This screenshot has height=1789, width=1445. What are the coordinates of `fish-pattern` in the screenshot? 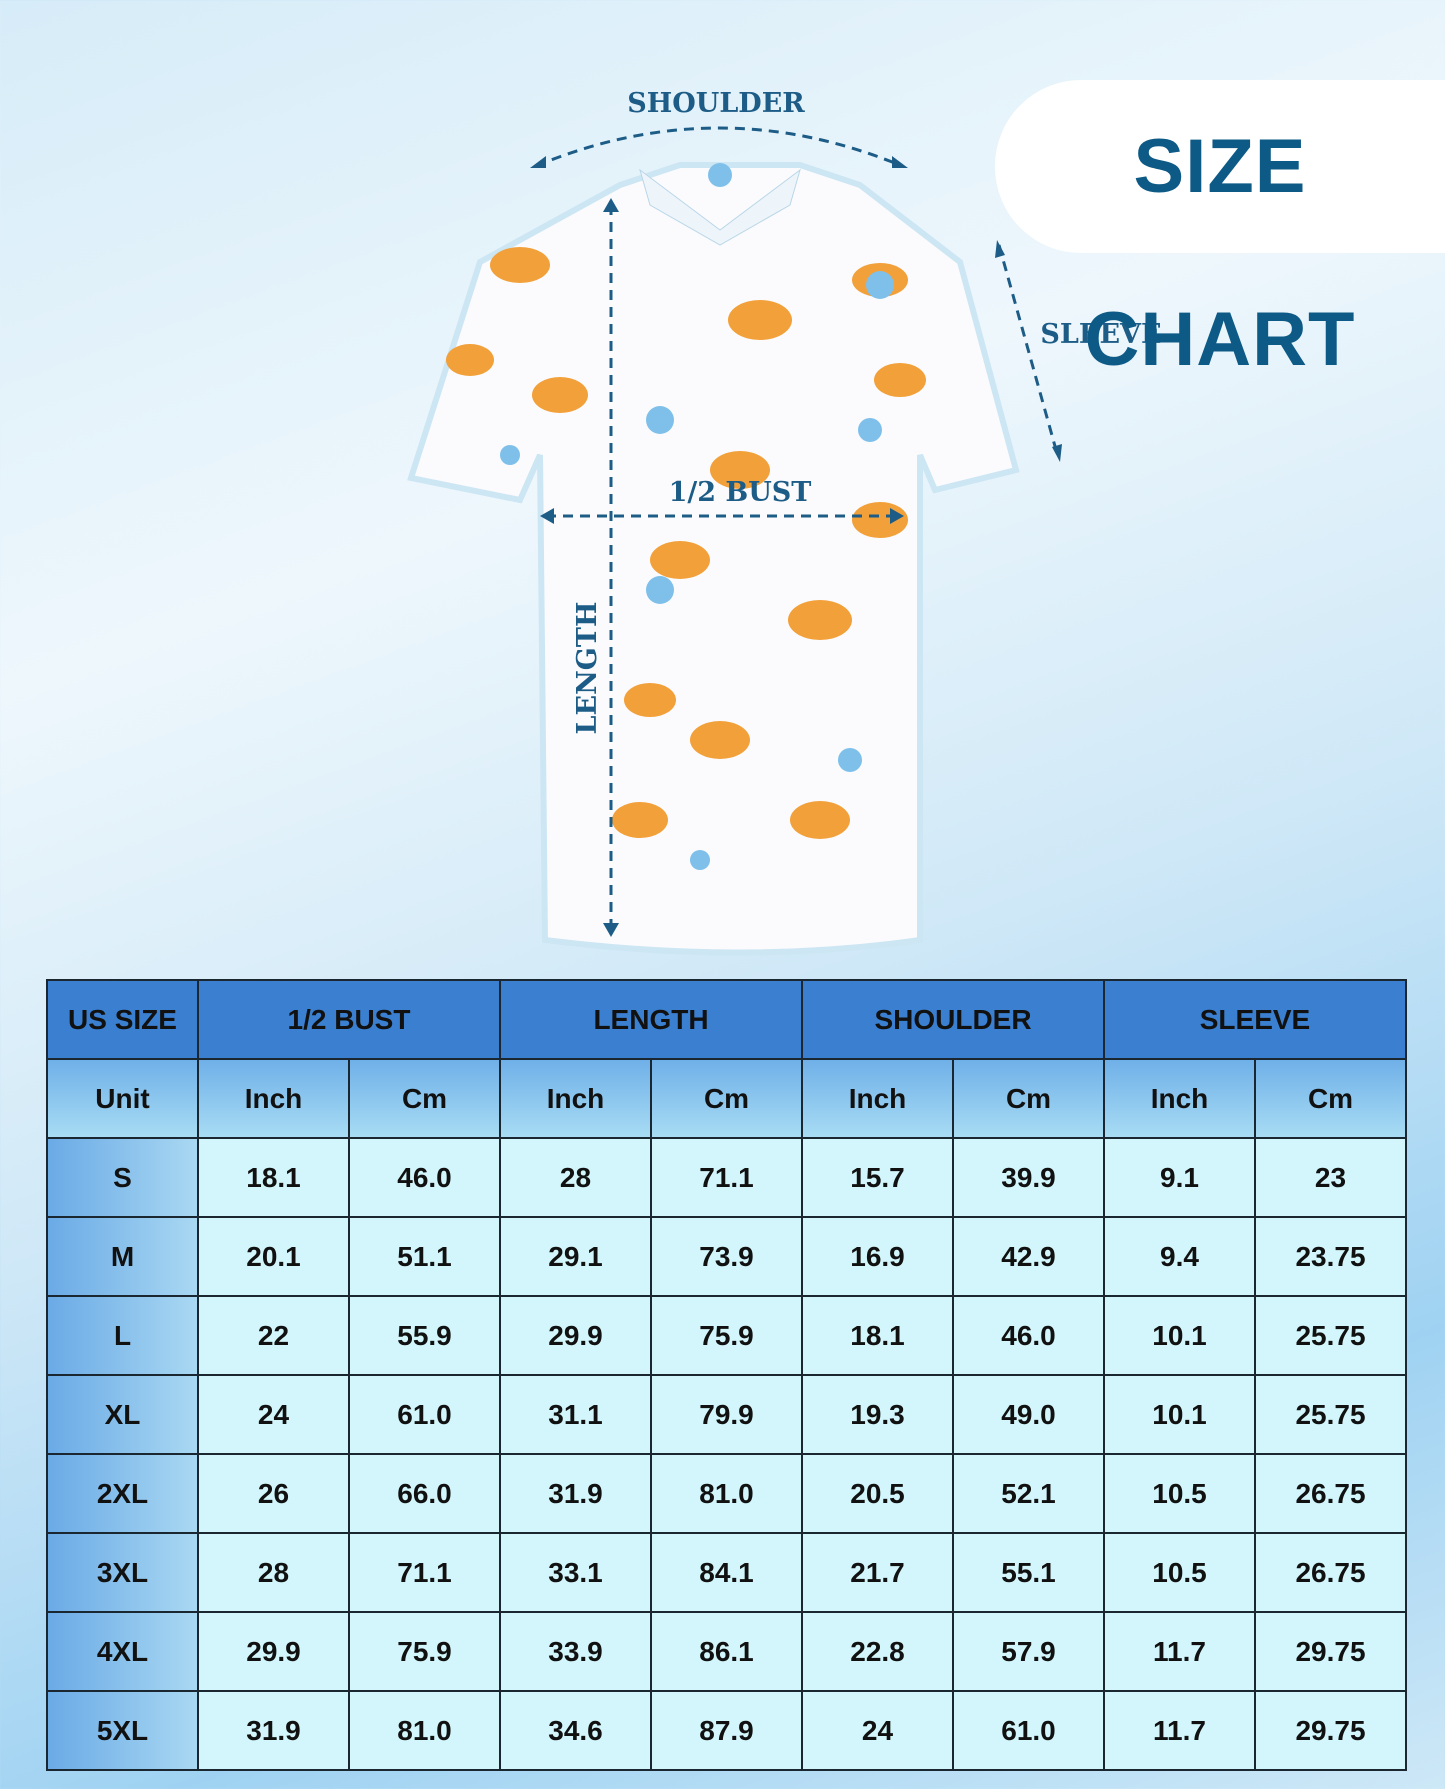 It's located at (686, 543).